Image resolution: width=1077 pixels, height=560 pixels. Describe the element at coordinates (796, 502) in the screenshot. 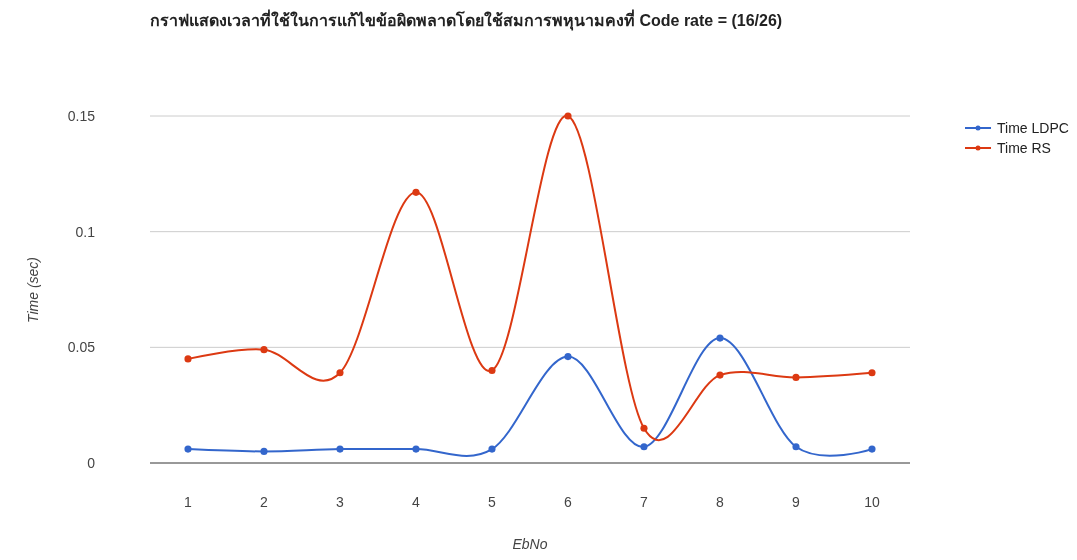

I see `x-tick-label: 9` at that location.